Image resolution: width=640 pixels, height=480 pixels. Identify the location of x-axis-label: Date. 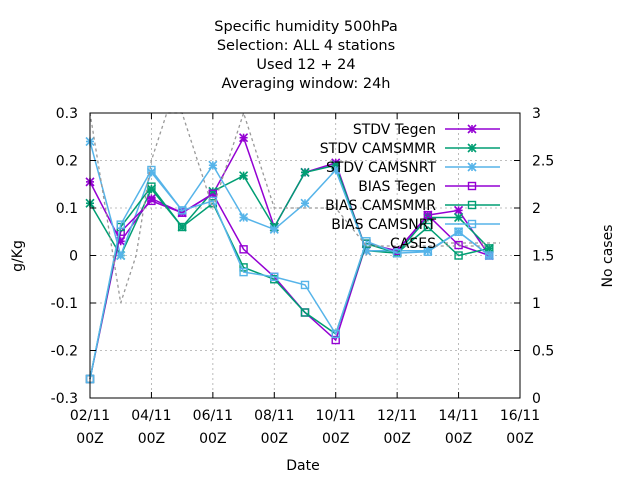
(302, 466).